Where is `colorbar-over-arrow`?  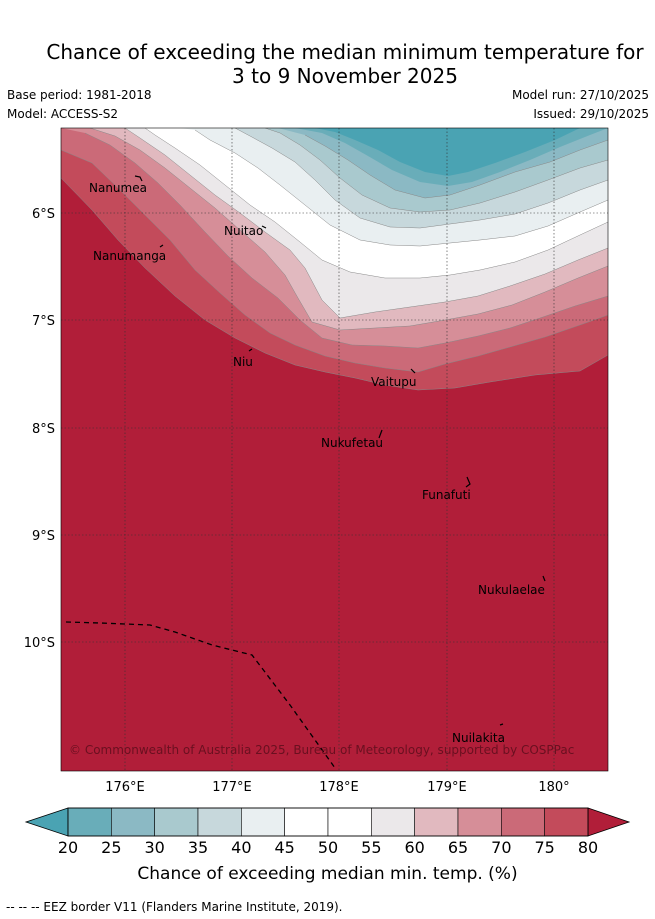 colorbar-over-arrow is located at coordinates (609, 822).